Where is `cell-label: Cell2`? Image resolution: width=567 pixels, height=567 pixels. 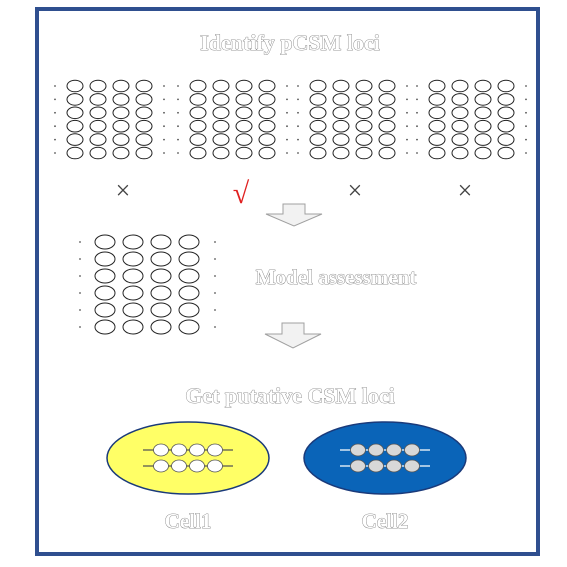
cell-label: Cell2 is located at coordinates (385, 521).